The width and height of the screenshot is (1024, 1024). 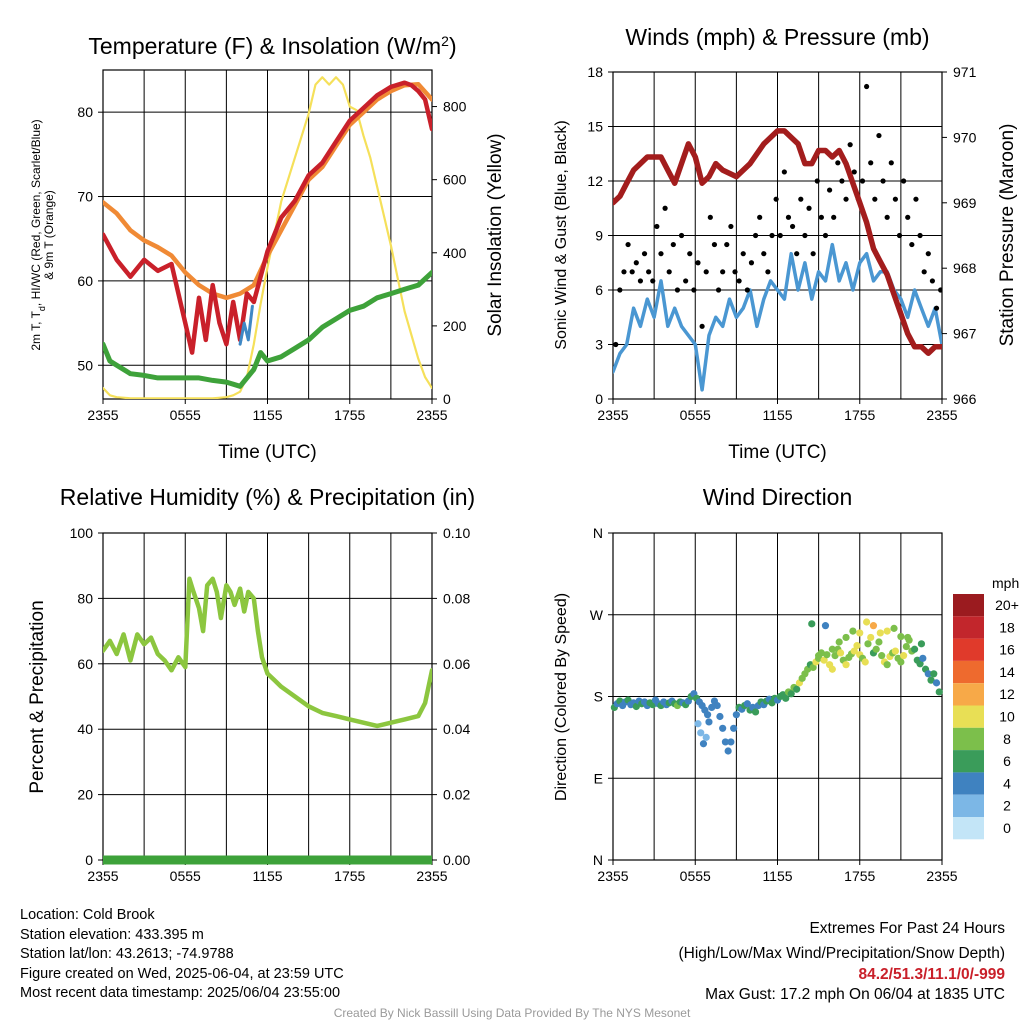 What do you see at coordinates (456, 598) in the screenshot?
I see `y2-tick-label: 0.08` at bounding box center [456, 598].